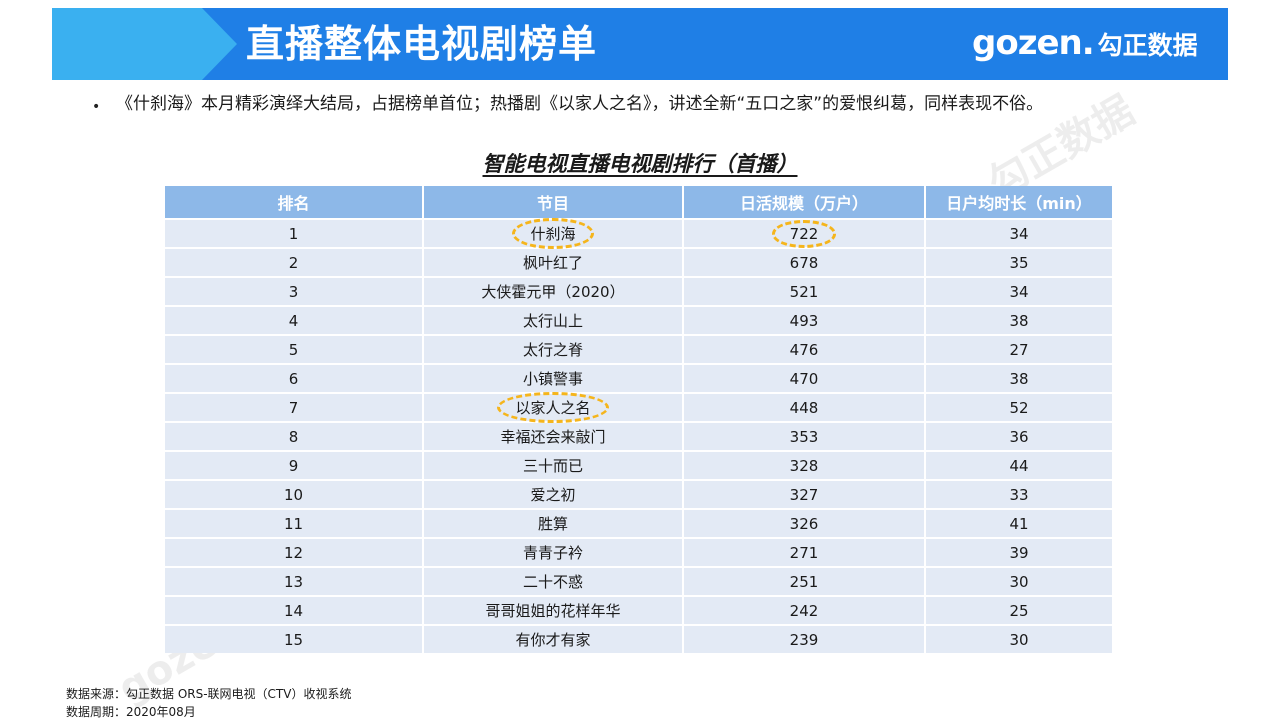 Image resolution: width=1280 pixels, height=720 pixels. I want to click on rank-cell: 2, so click(294, 262).